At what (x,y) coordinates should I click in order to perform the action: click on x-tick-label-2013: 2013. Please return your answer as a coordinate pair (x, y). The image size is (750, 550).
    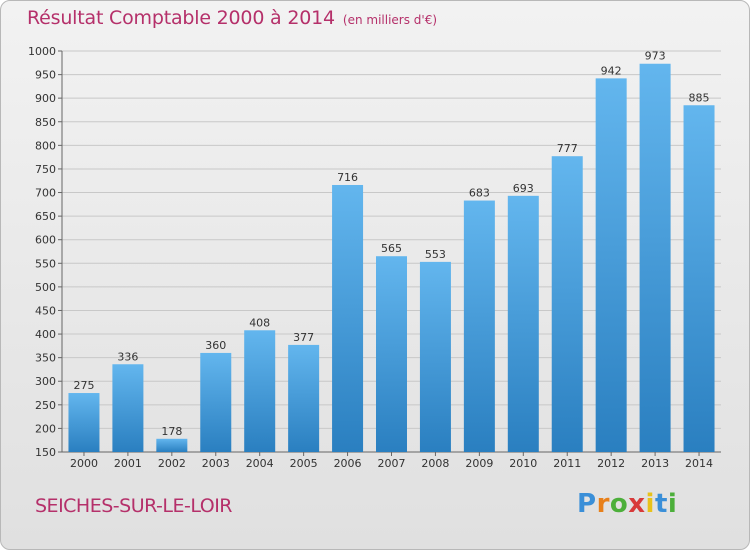
    Looking at the image, I should click on (655, 463).